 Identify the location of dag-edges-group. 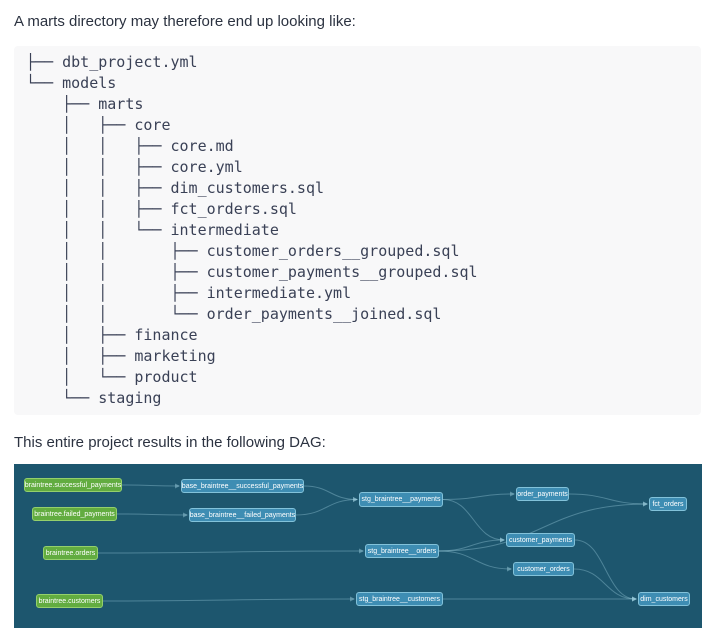
(372, 542).